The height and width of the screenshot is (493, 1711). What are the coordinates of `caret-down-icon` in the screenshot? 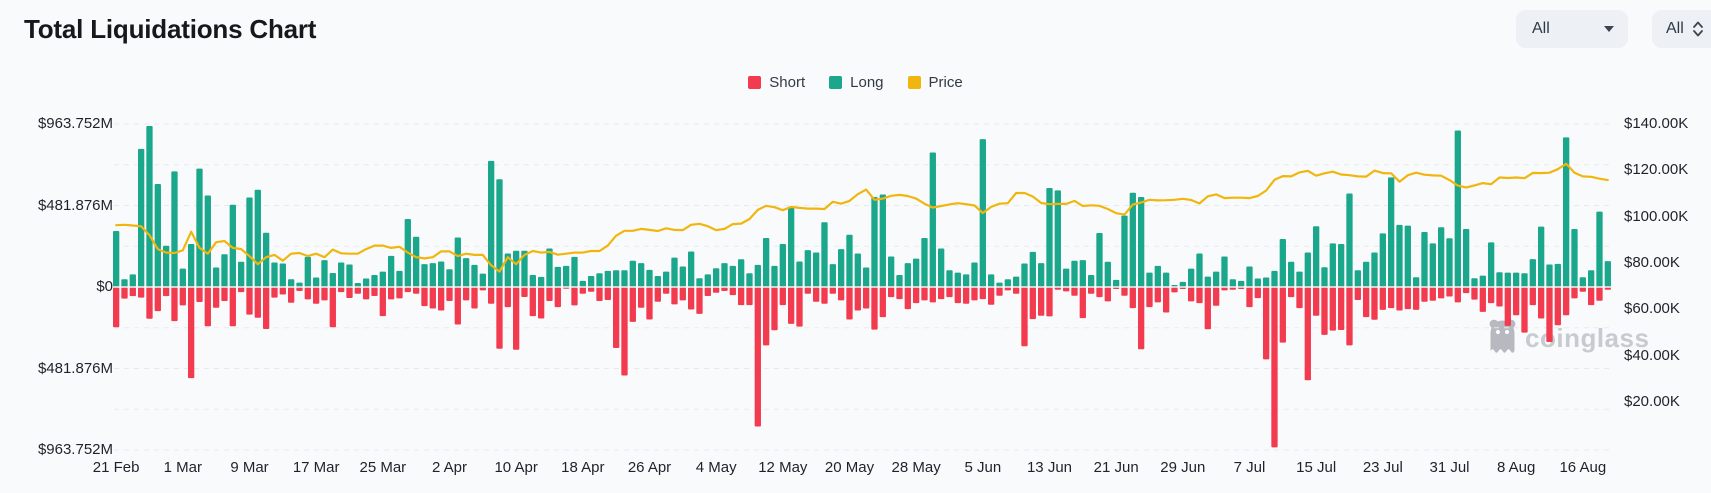 It's located at (1609, 29).